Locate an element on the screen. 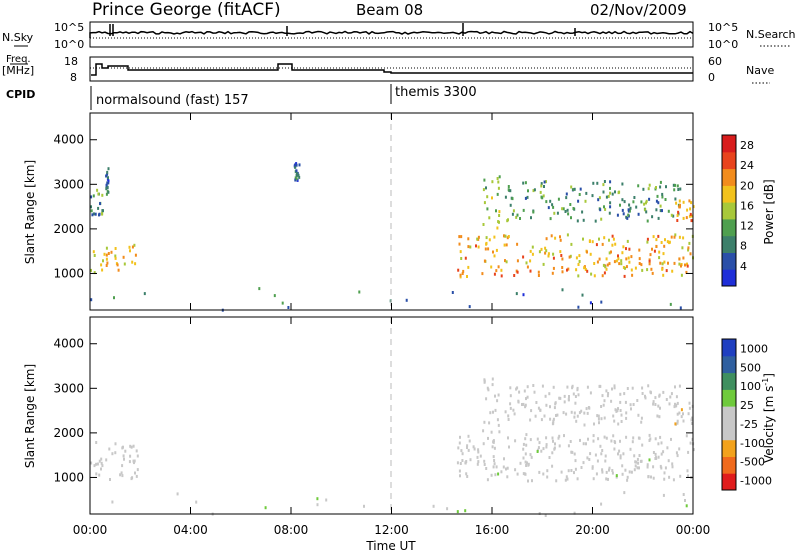 The height and width of the screenshot is (554, 800). colorbar-tick-label: 1000 is located at coordinates (754, 348).